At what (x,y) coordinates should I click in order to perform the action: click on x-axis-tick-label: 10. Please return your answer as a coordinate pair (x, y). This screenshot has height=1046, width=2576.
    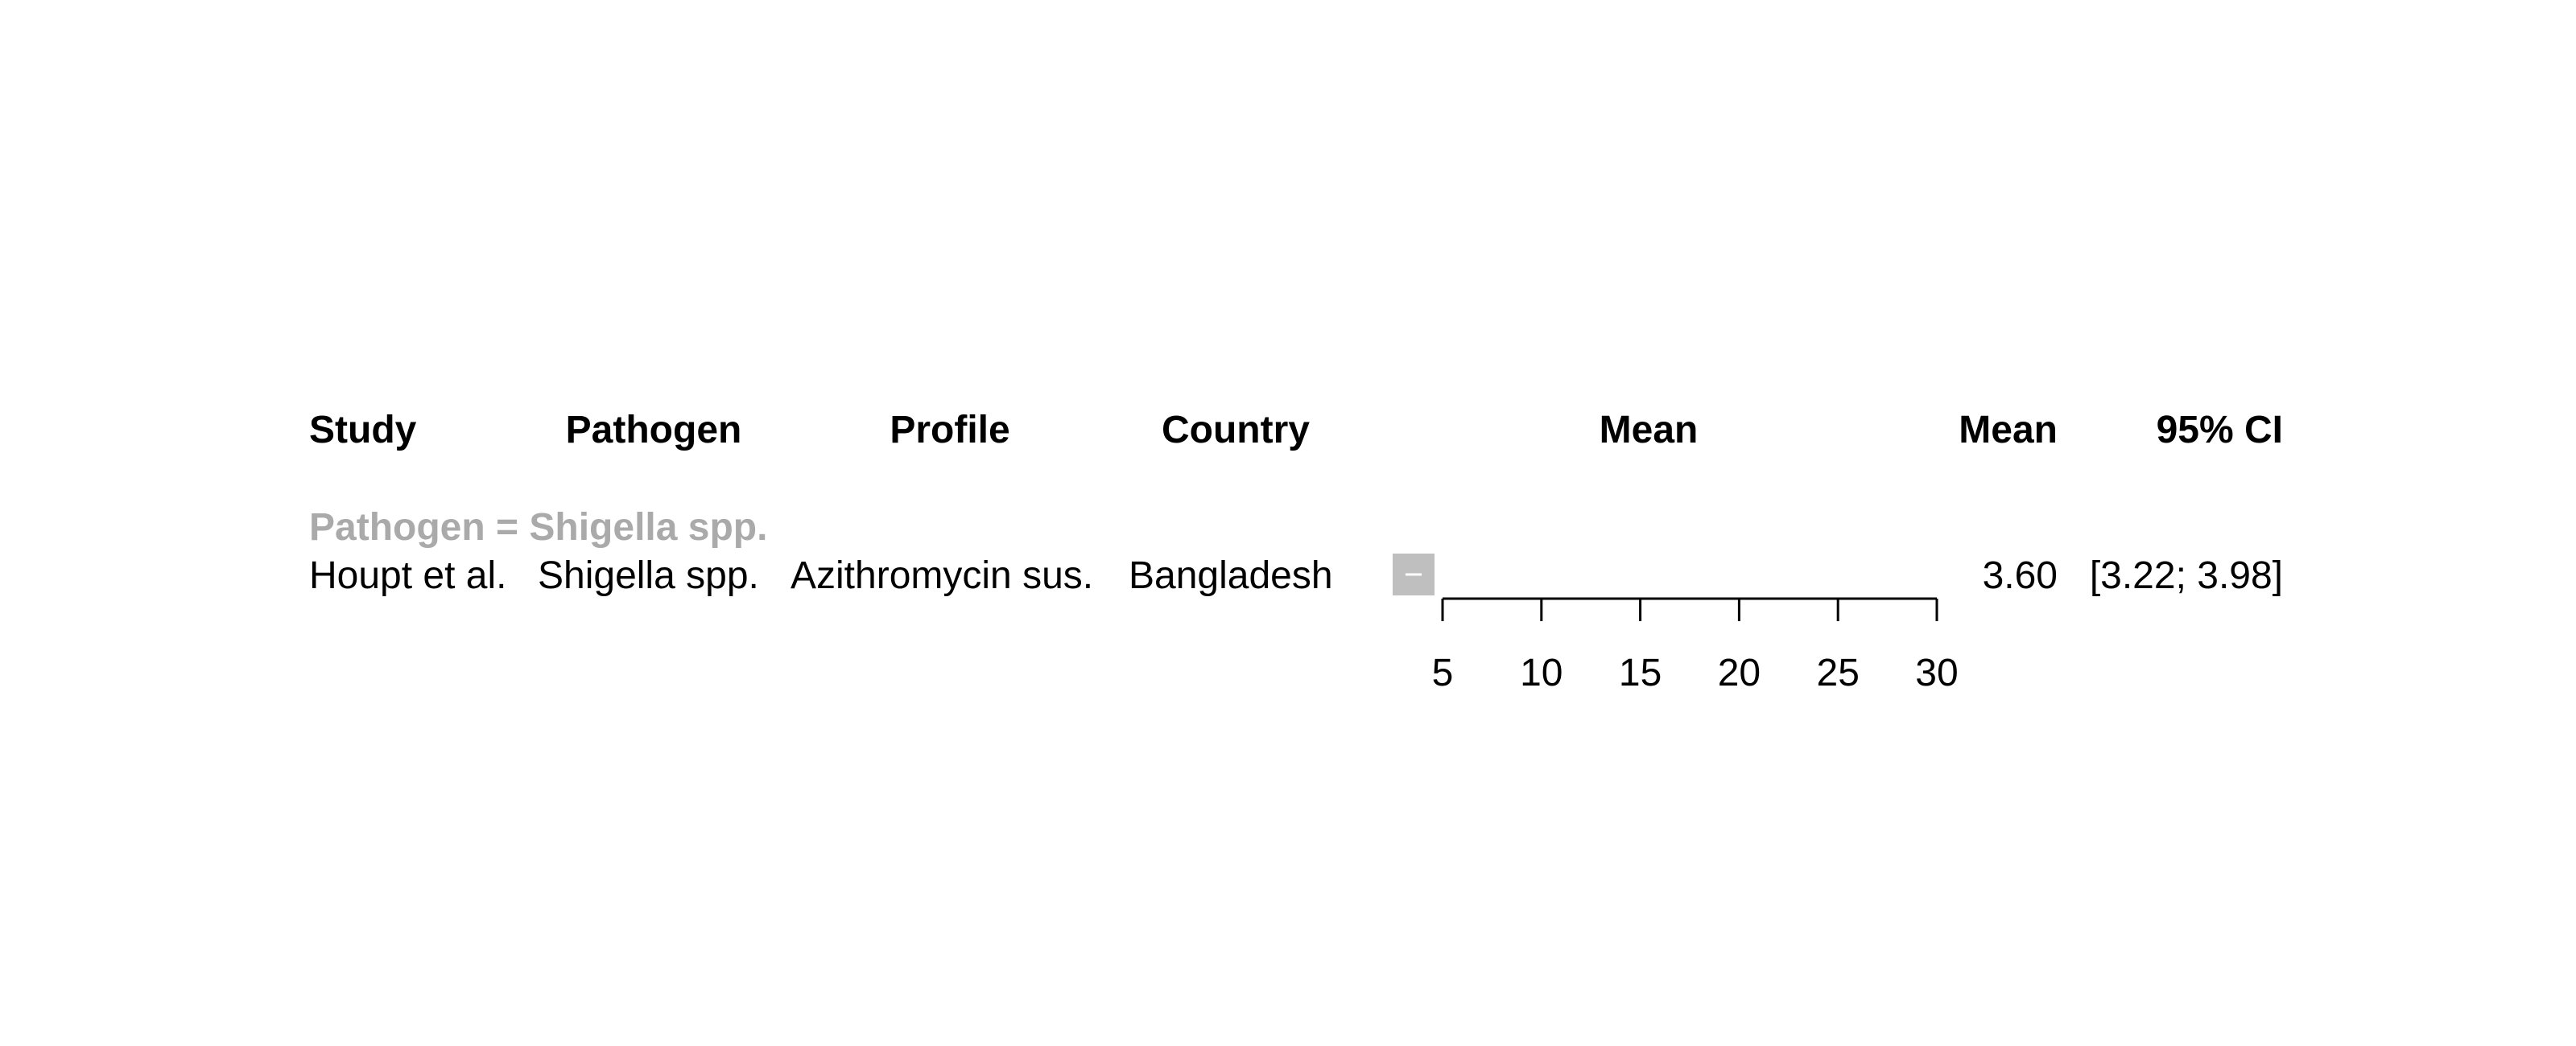
    Looking at the image, I should click on (1541, 673).